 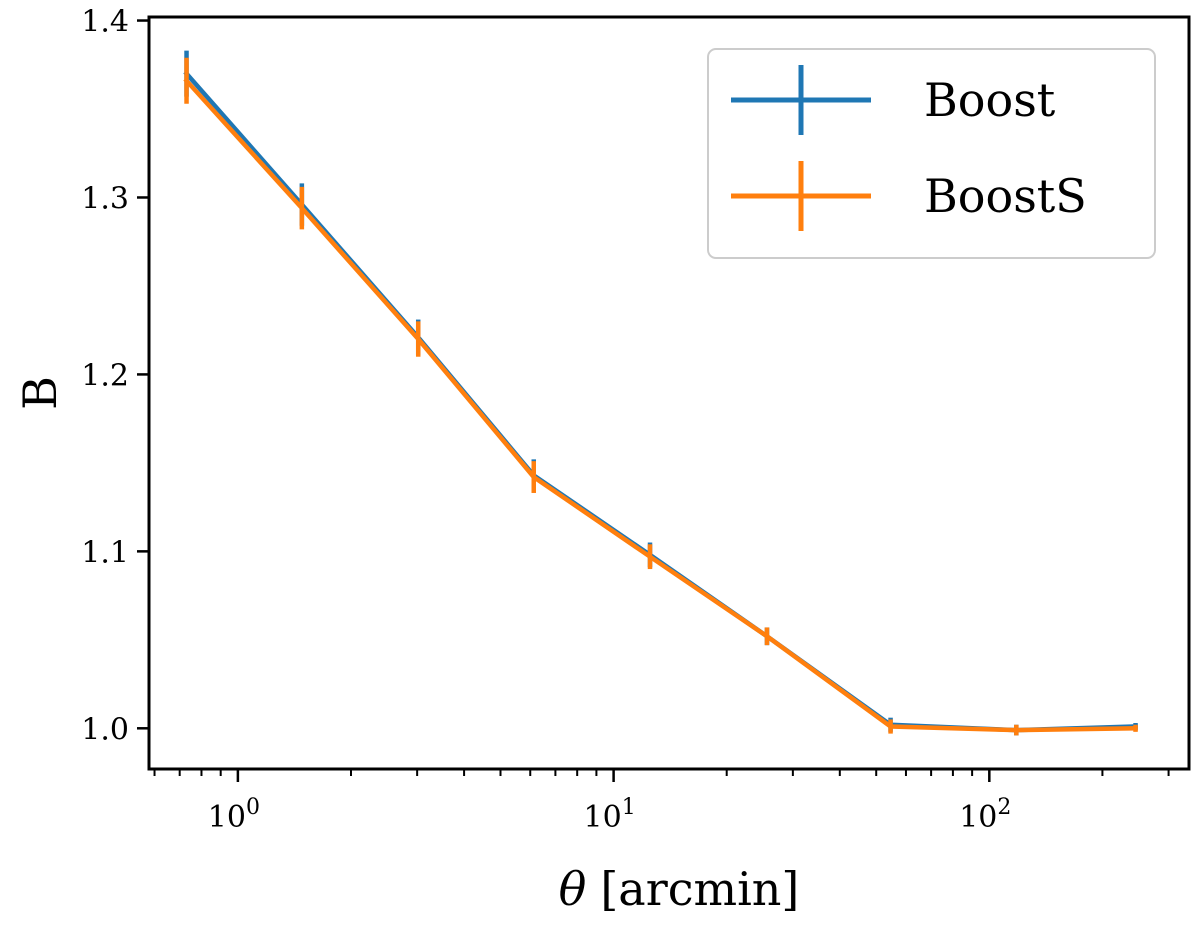 I want to click on x-axis-label-symbol: θ, so click(x=573, y=889).